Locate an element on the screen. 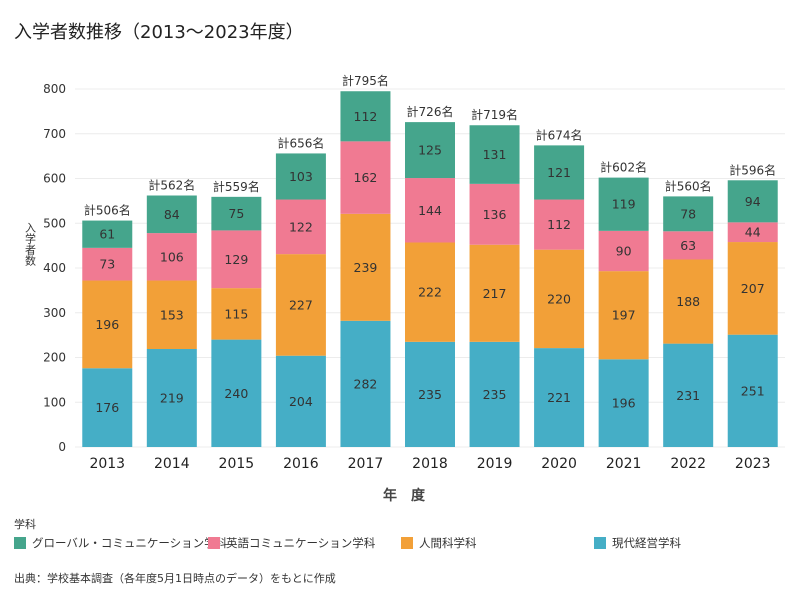  data-label: 188 is located at coordinates (688, 301).